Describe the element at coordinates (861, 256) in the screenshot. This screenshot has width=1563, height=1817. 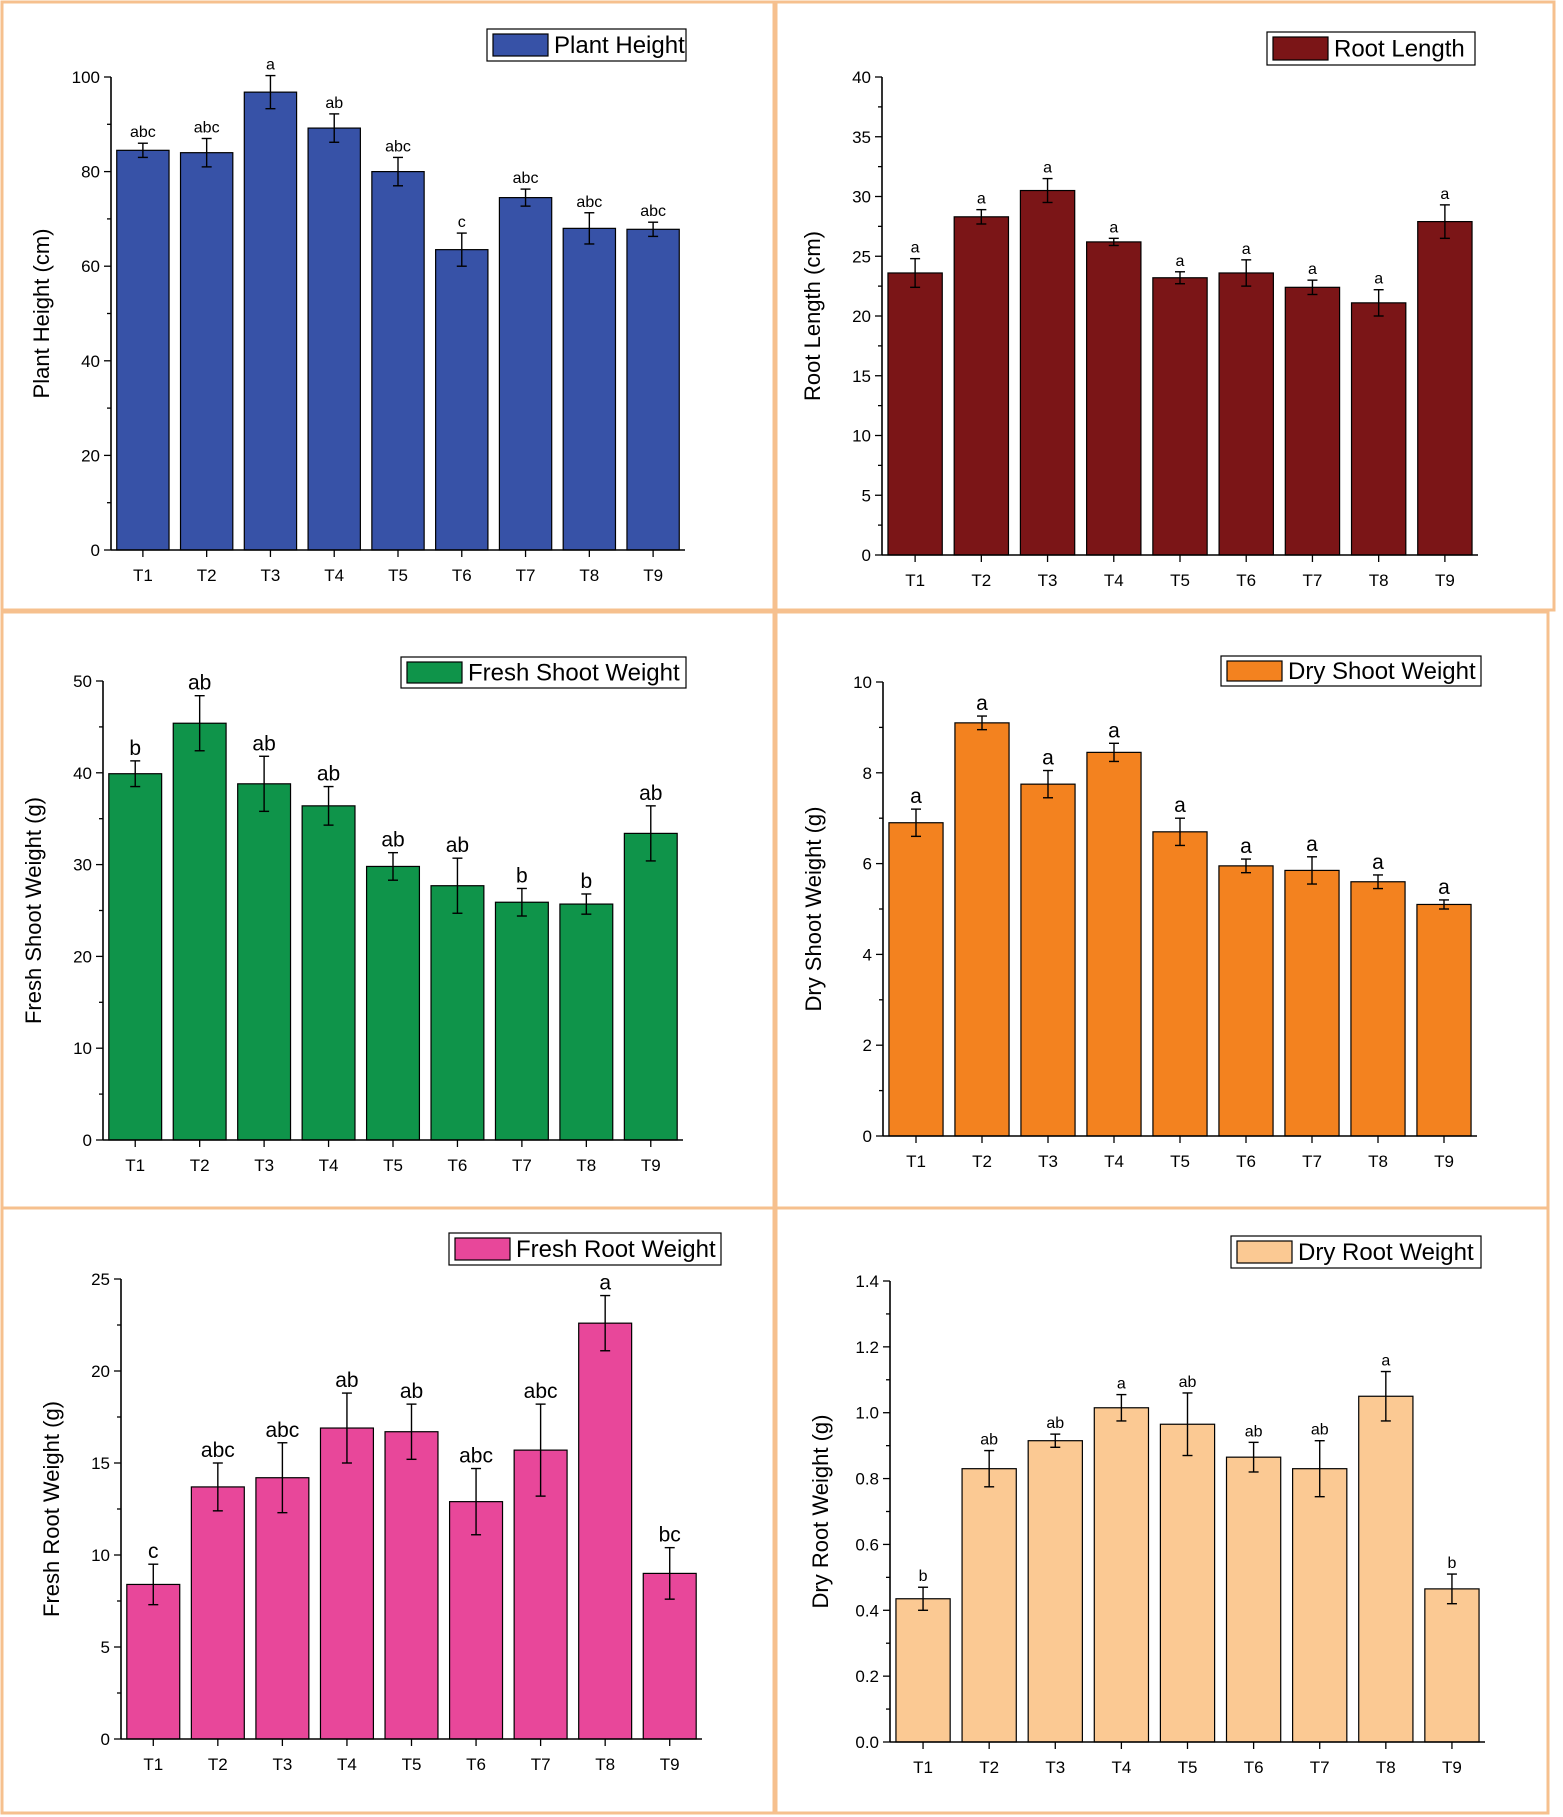
I see `y-tick-label: 25` at that location.